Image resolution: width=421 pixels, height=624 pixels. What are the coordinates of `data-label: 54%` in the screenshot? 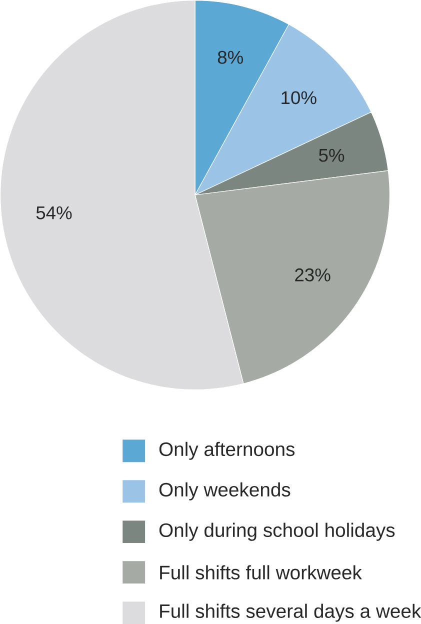 It's located at (54, 213).